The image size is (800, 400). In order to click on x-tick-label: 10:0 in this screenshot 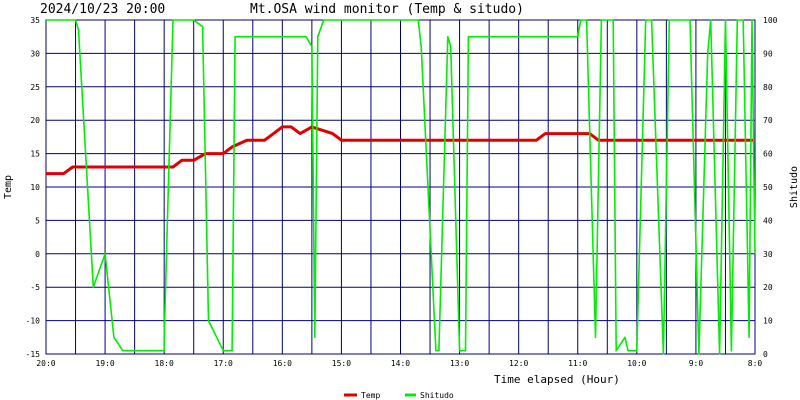, I will do `click(636, 363)`.